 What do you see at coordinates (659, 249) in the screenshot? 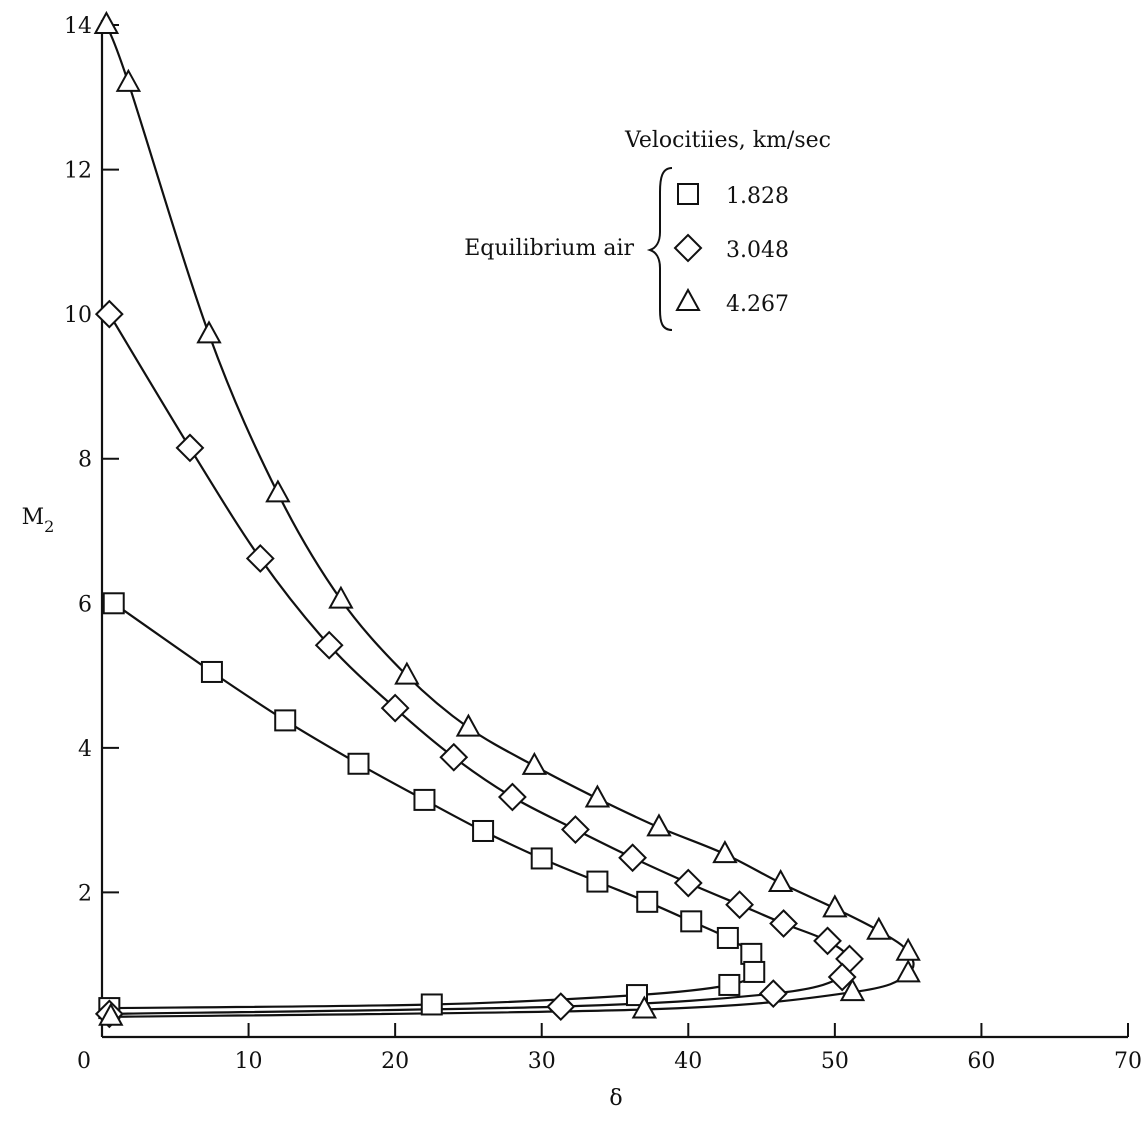
I see `legend-brace` at bounding box center [659, 249].